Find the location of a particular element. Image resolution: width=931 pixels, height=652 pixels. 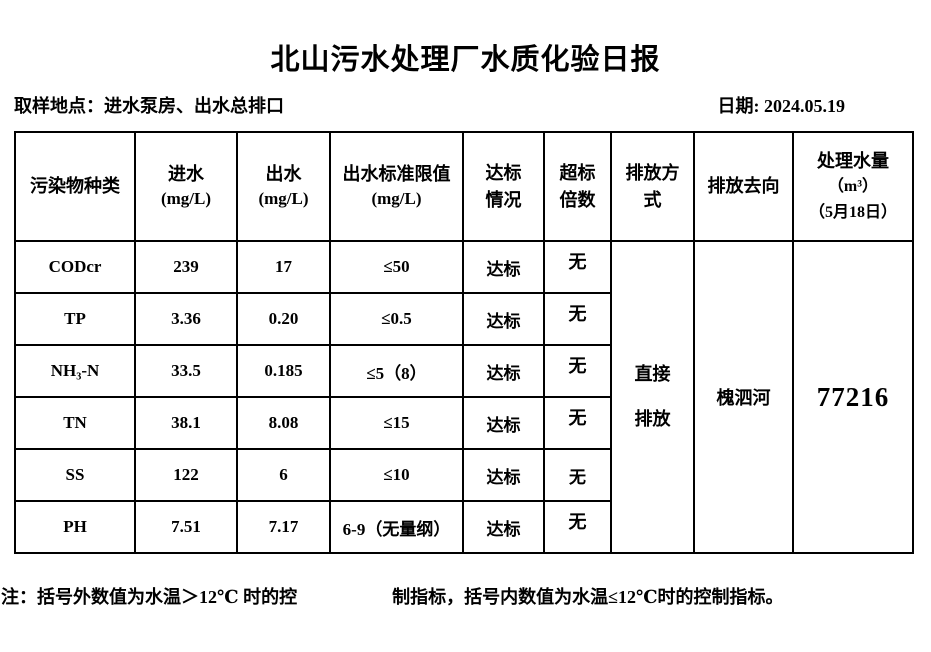

pollutant-name: NH₃-N is located at coordinates (75, 370).